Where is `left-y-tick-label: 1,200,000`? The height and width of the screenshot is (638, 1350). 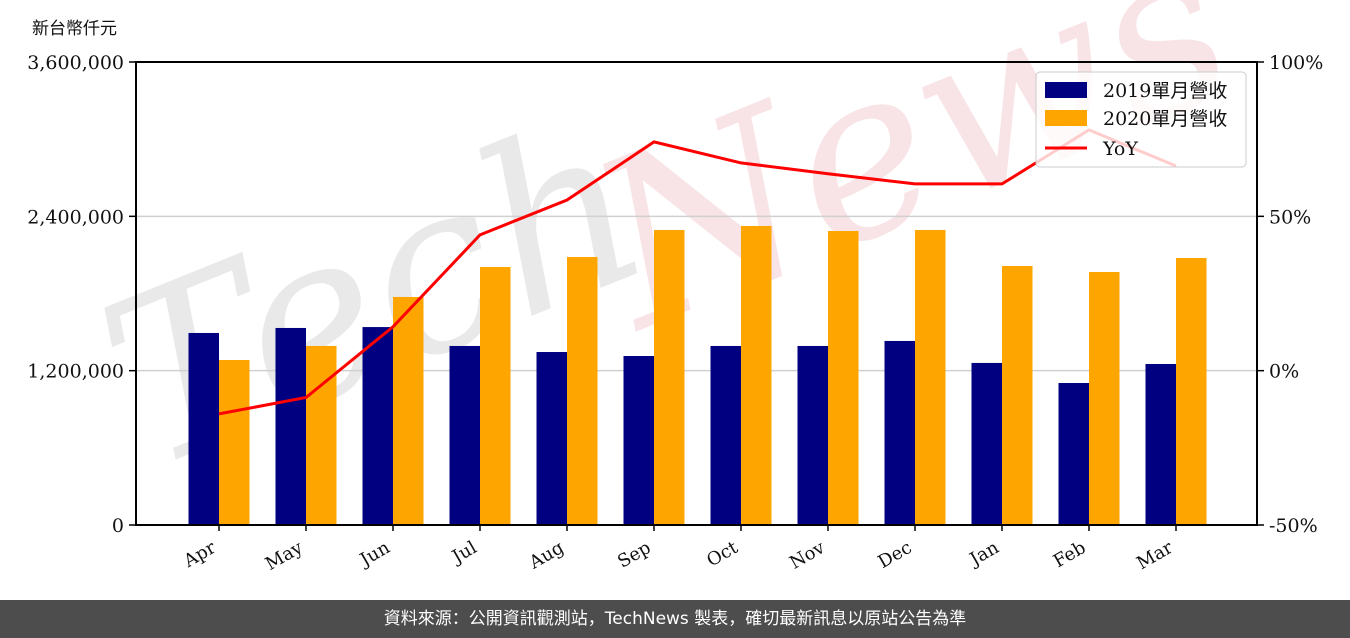 left-y-tick-label: 1,200,000 is located at coordinates (75, 372).